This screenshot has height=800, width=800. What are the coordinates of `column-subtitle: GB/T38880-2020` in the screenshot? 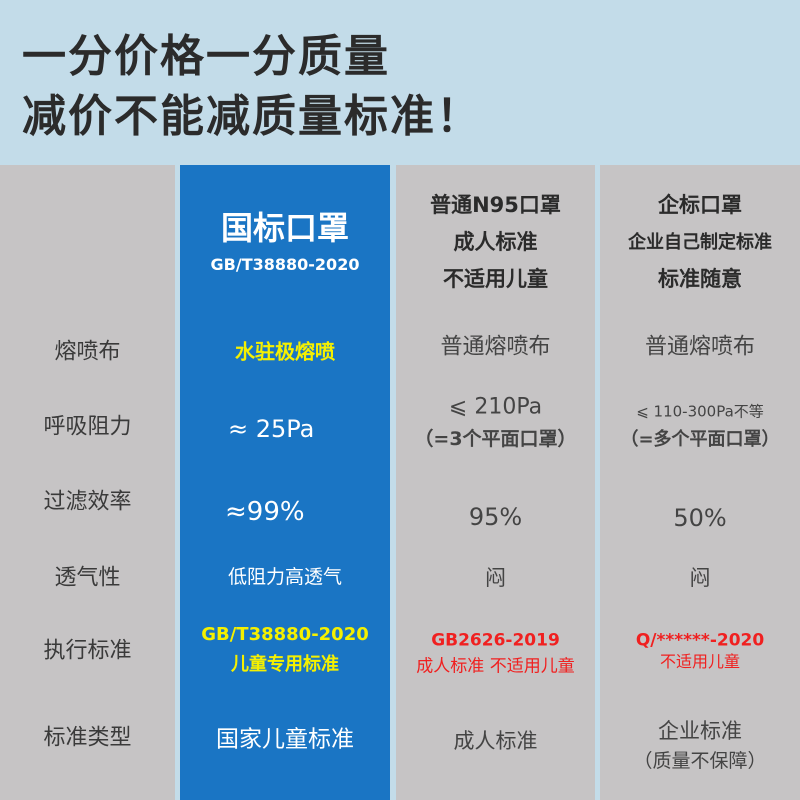 It's located at (285, 264).